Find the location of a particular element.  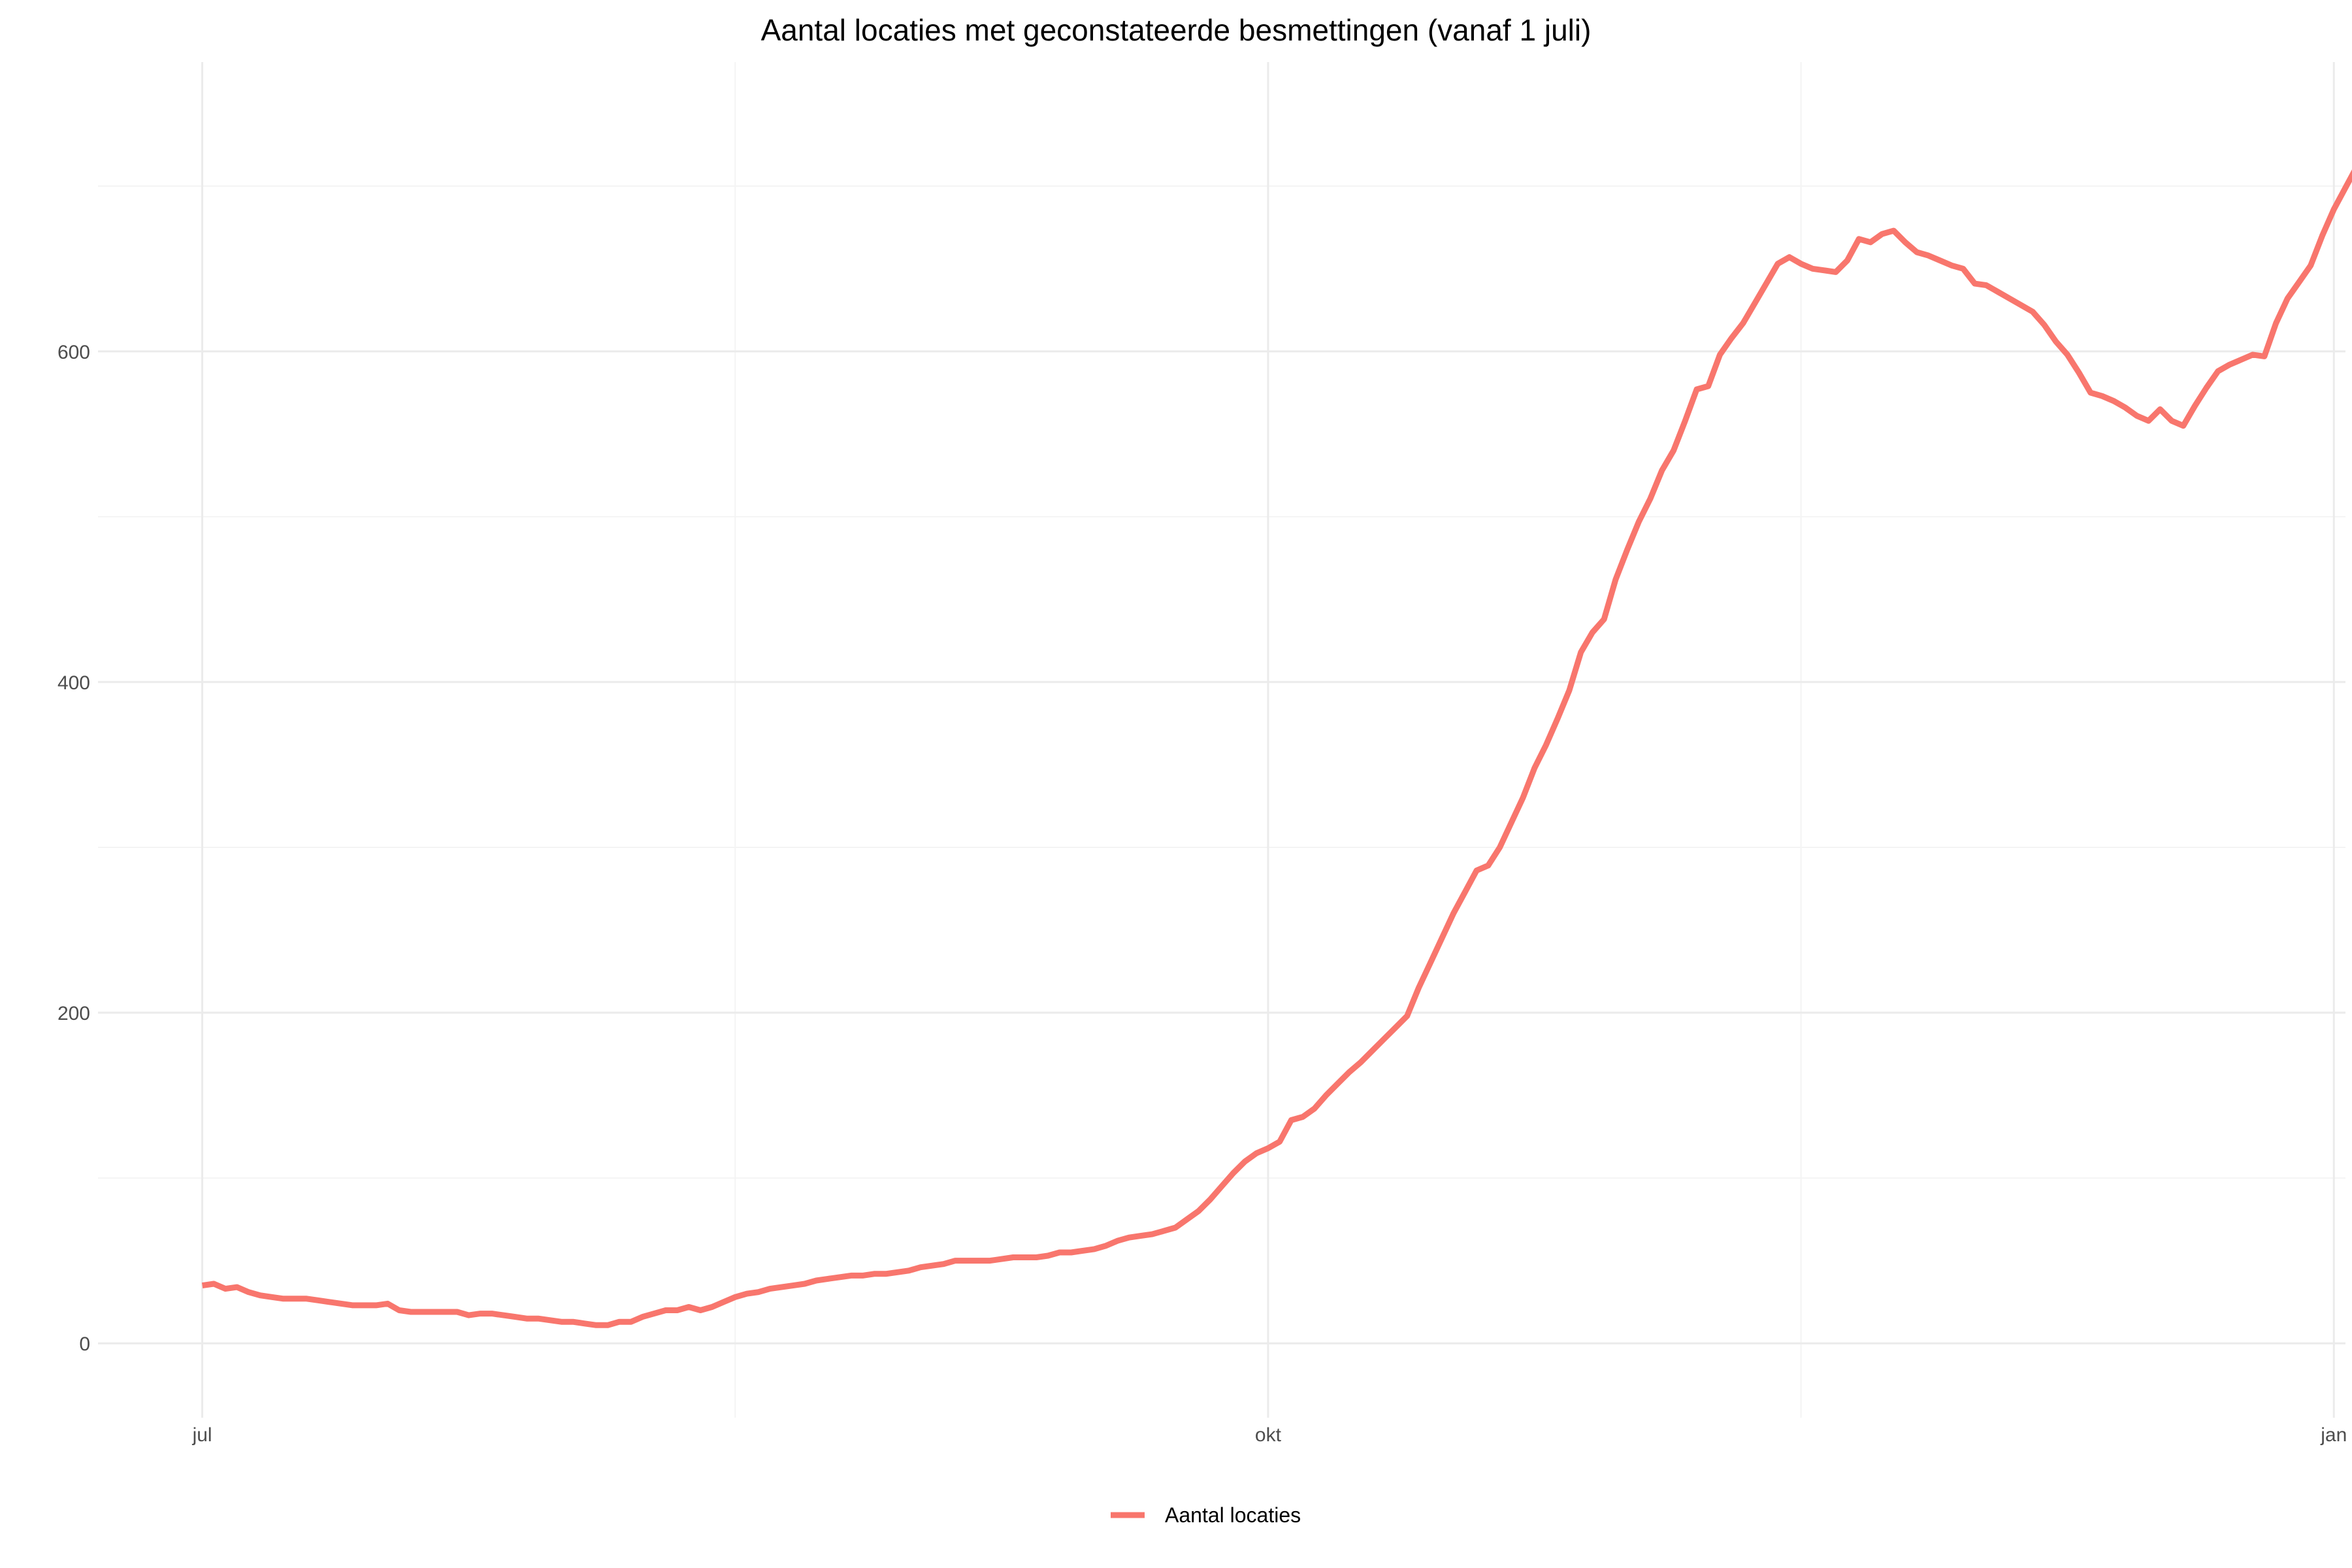

legend: Aantal locaties is located at coordinates (1206, 1515).